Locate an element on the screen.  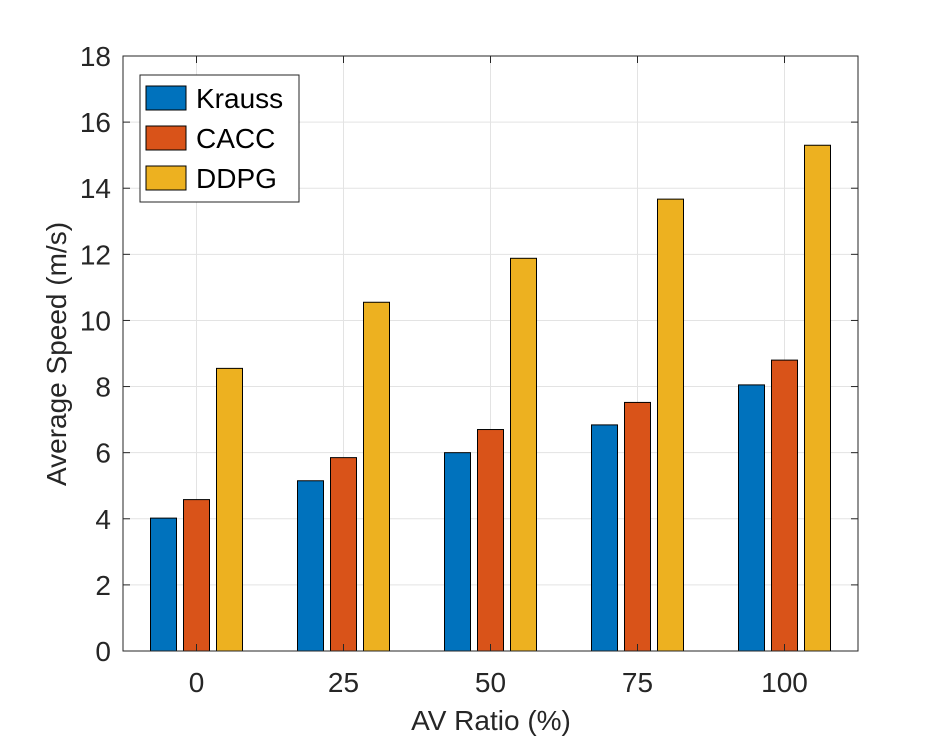
legend-item-ddpg: DDPG is located at coordinates (211, 178).